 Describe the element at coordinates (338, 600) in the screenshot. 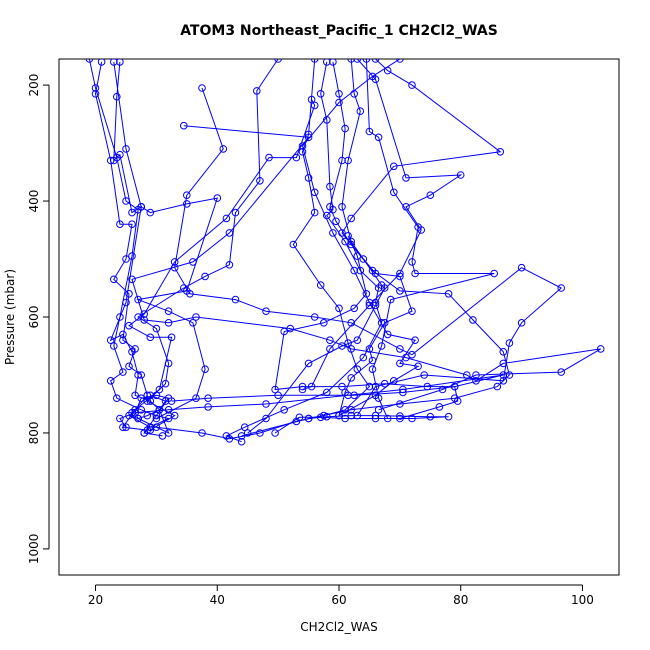

I see `x-tick-label: 60` at that location.